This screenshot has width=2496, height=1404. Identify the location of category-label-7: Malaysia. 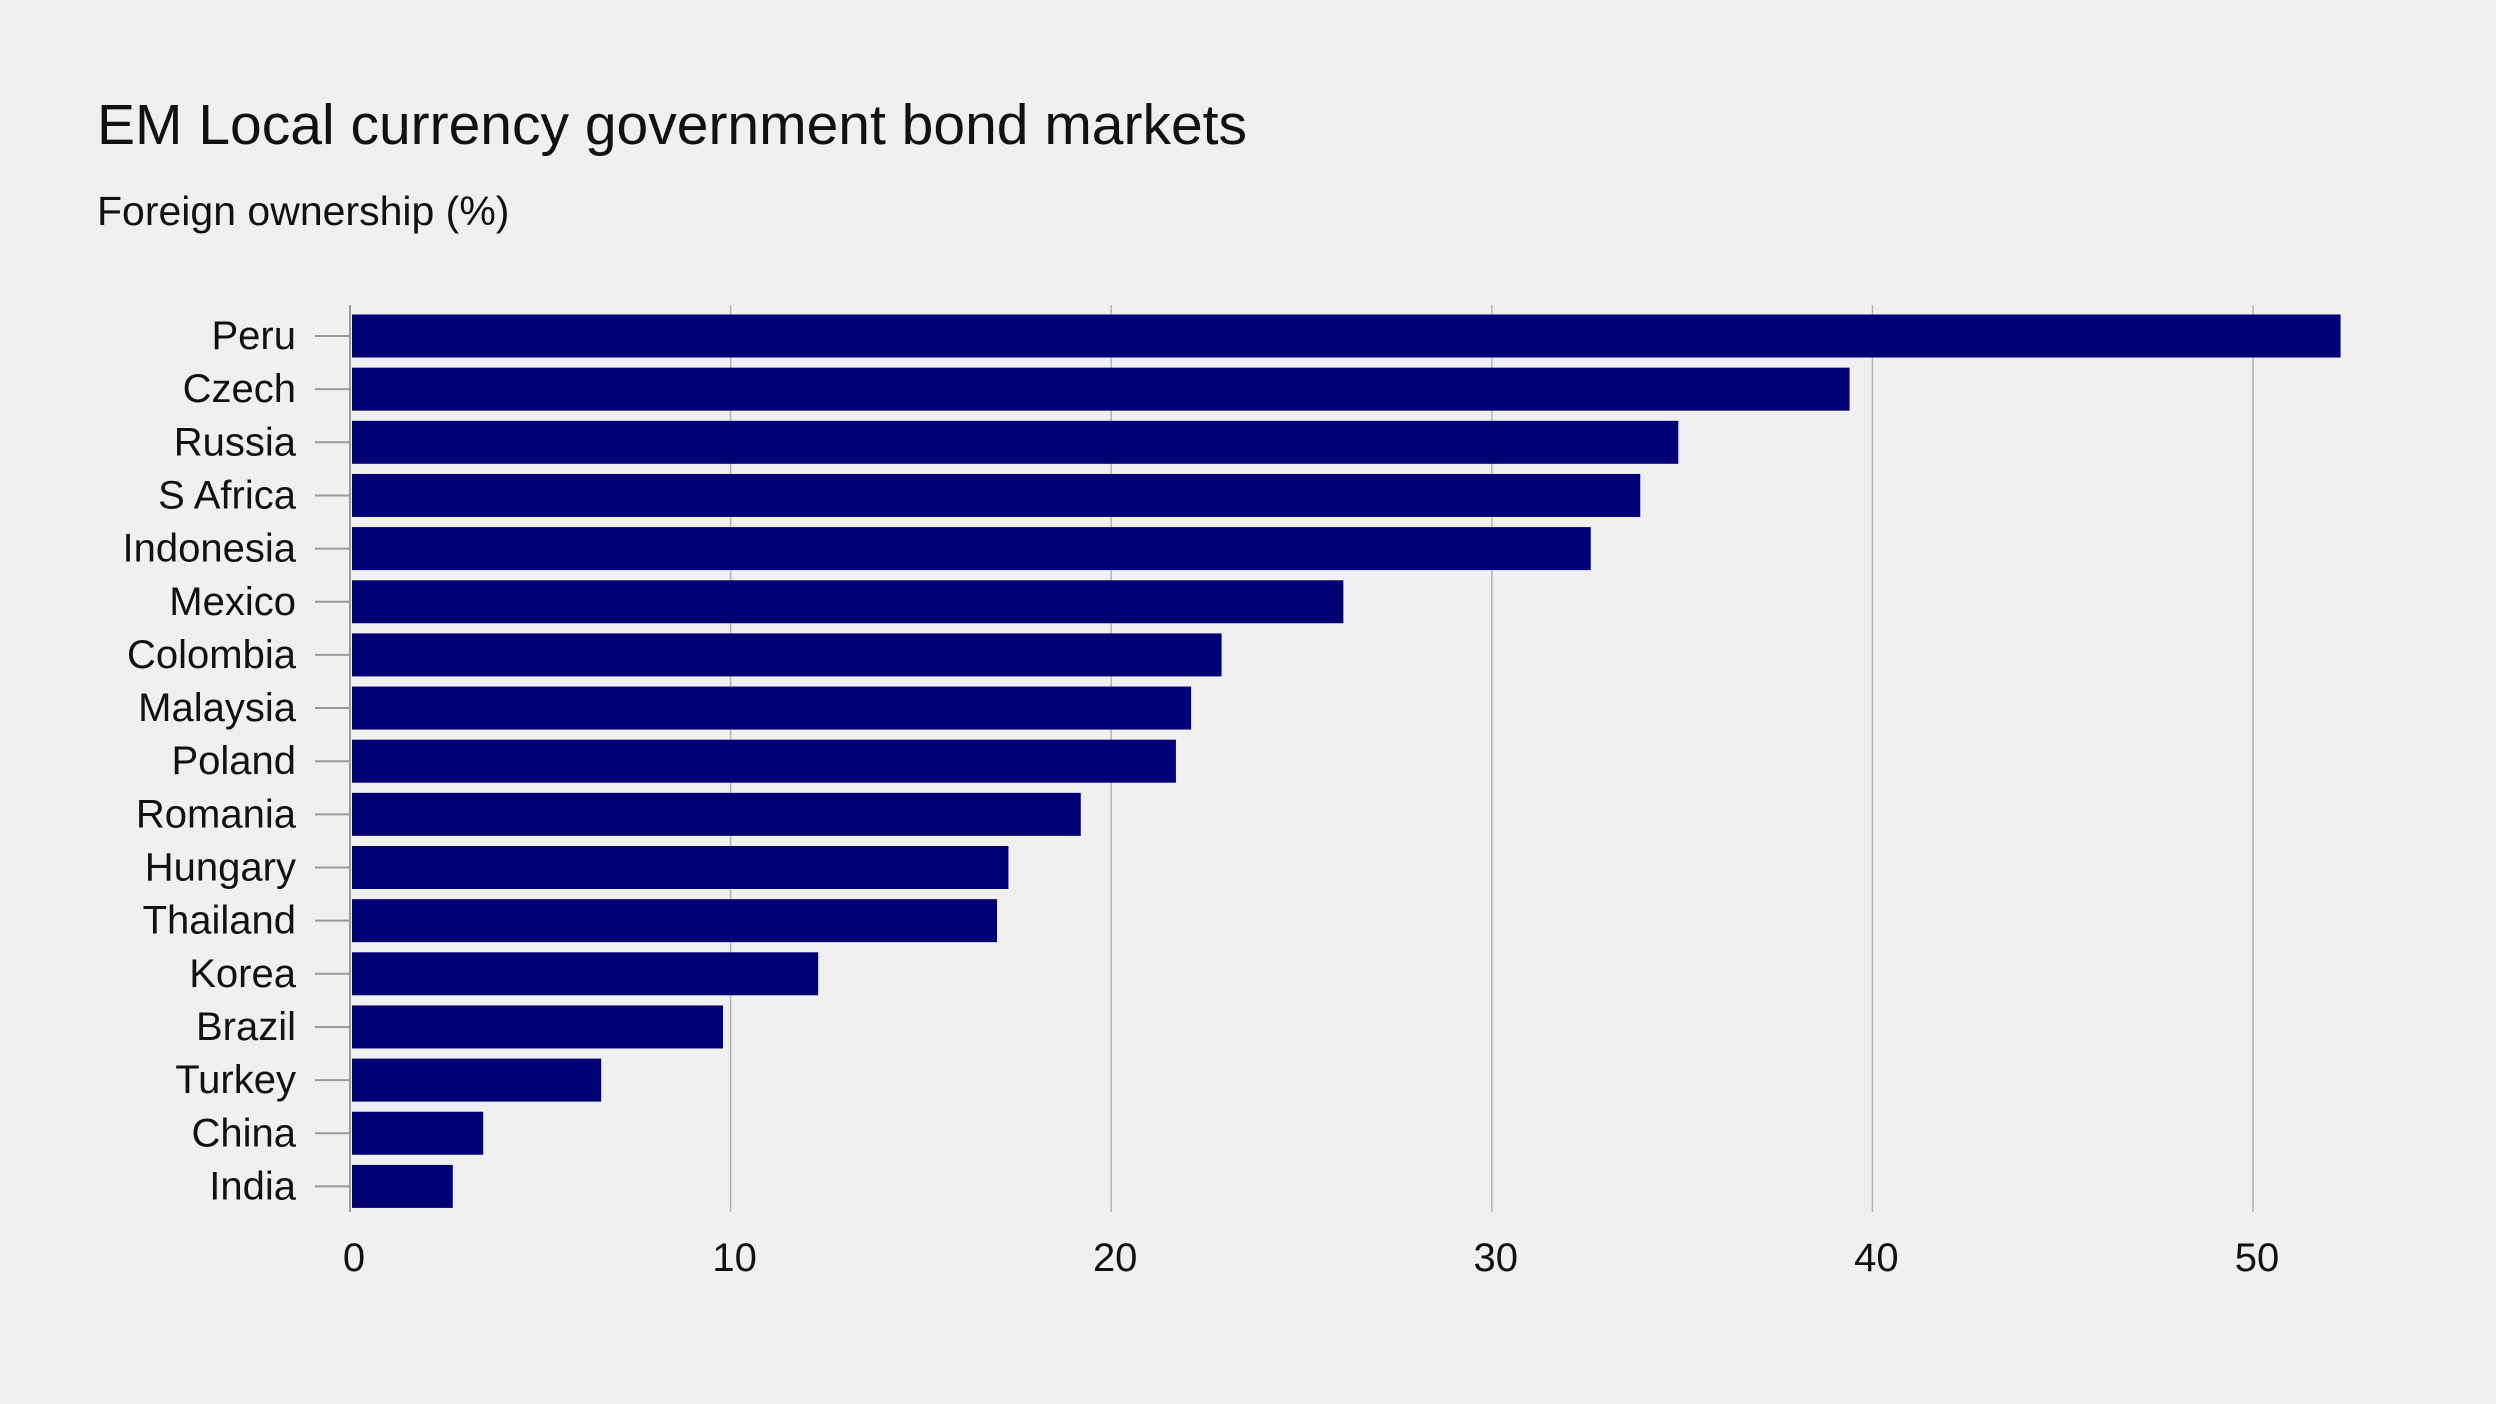
(217, 708).